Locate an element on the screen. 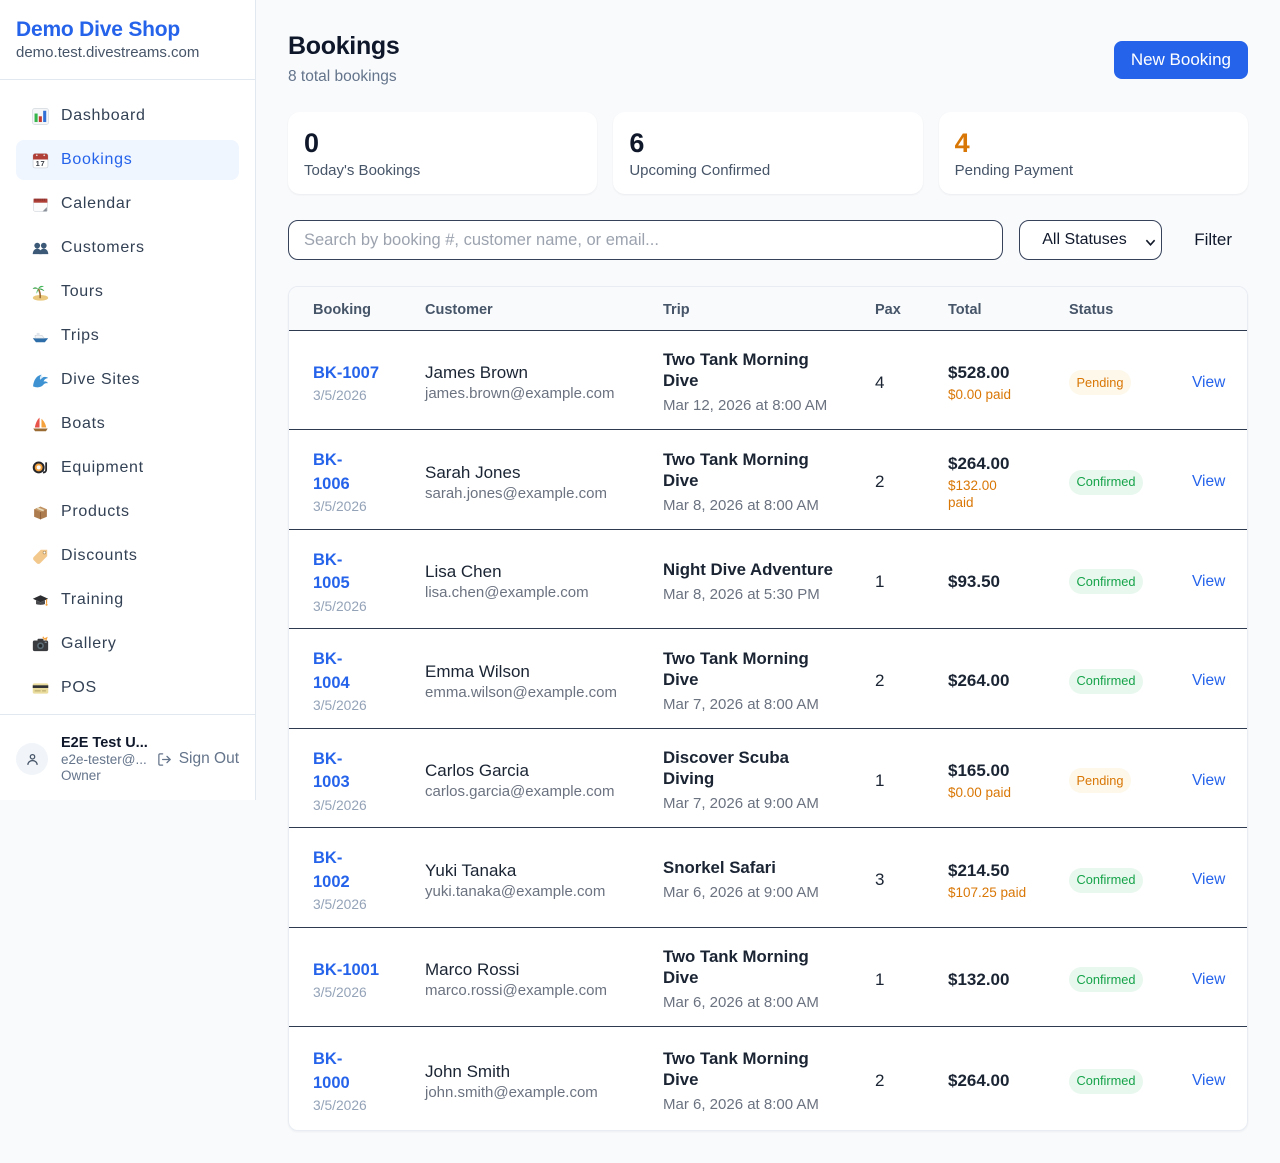  svg-text: 17 is located at coordinates (41, 163).